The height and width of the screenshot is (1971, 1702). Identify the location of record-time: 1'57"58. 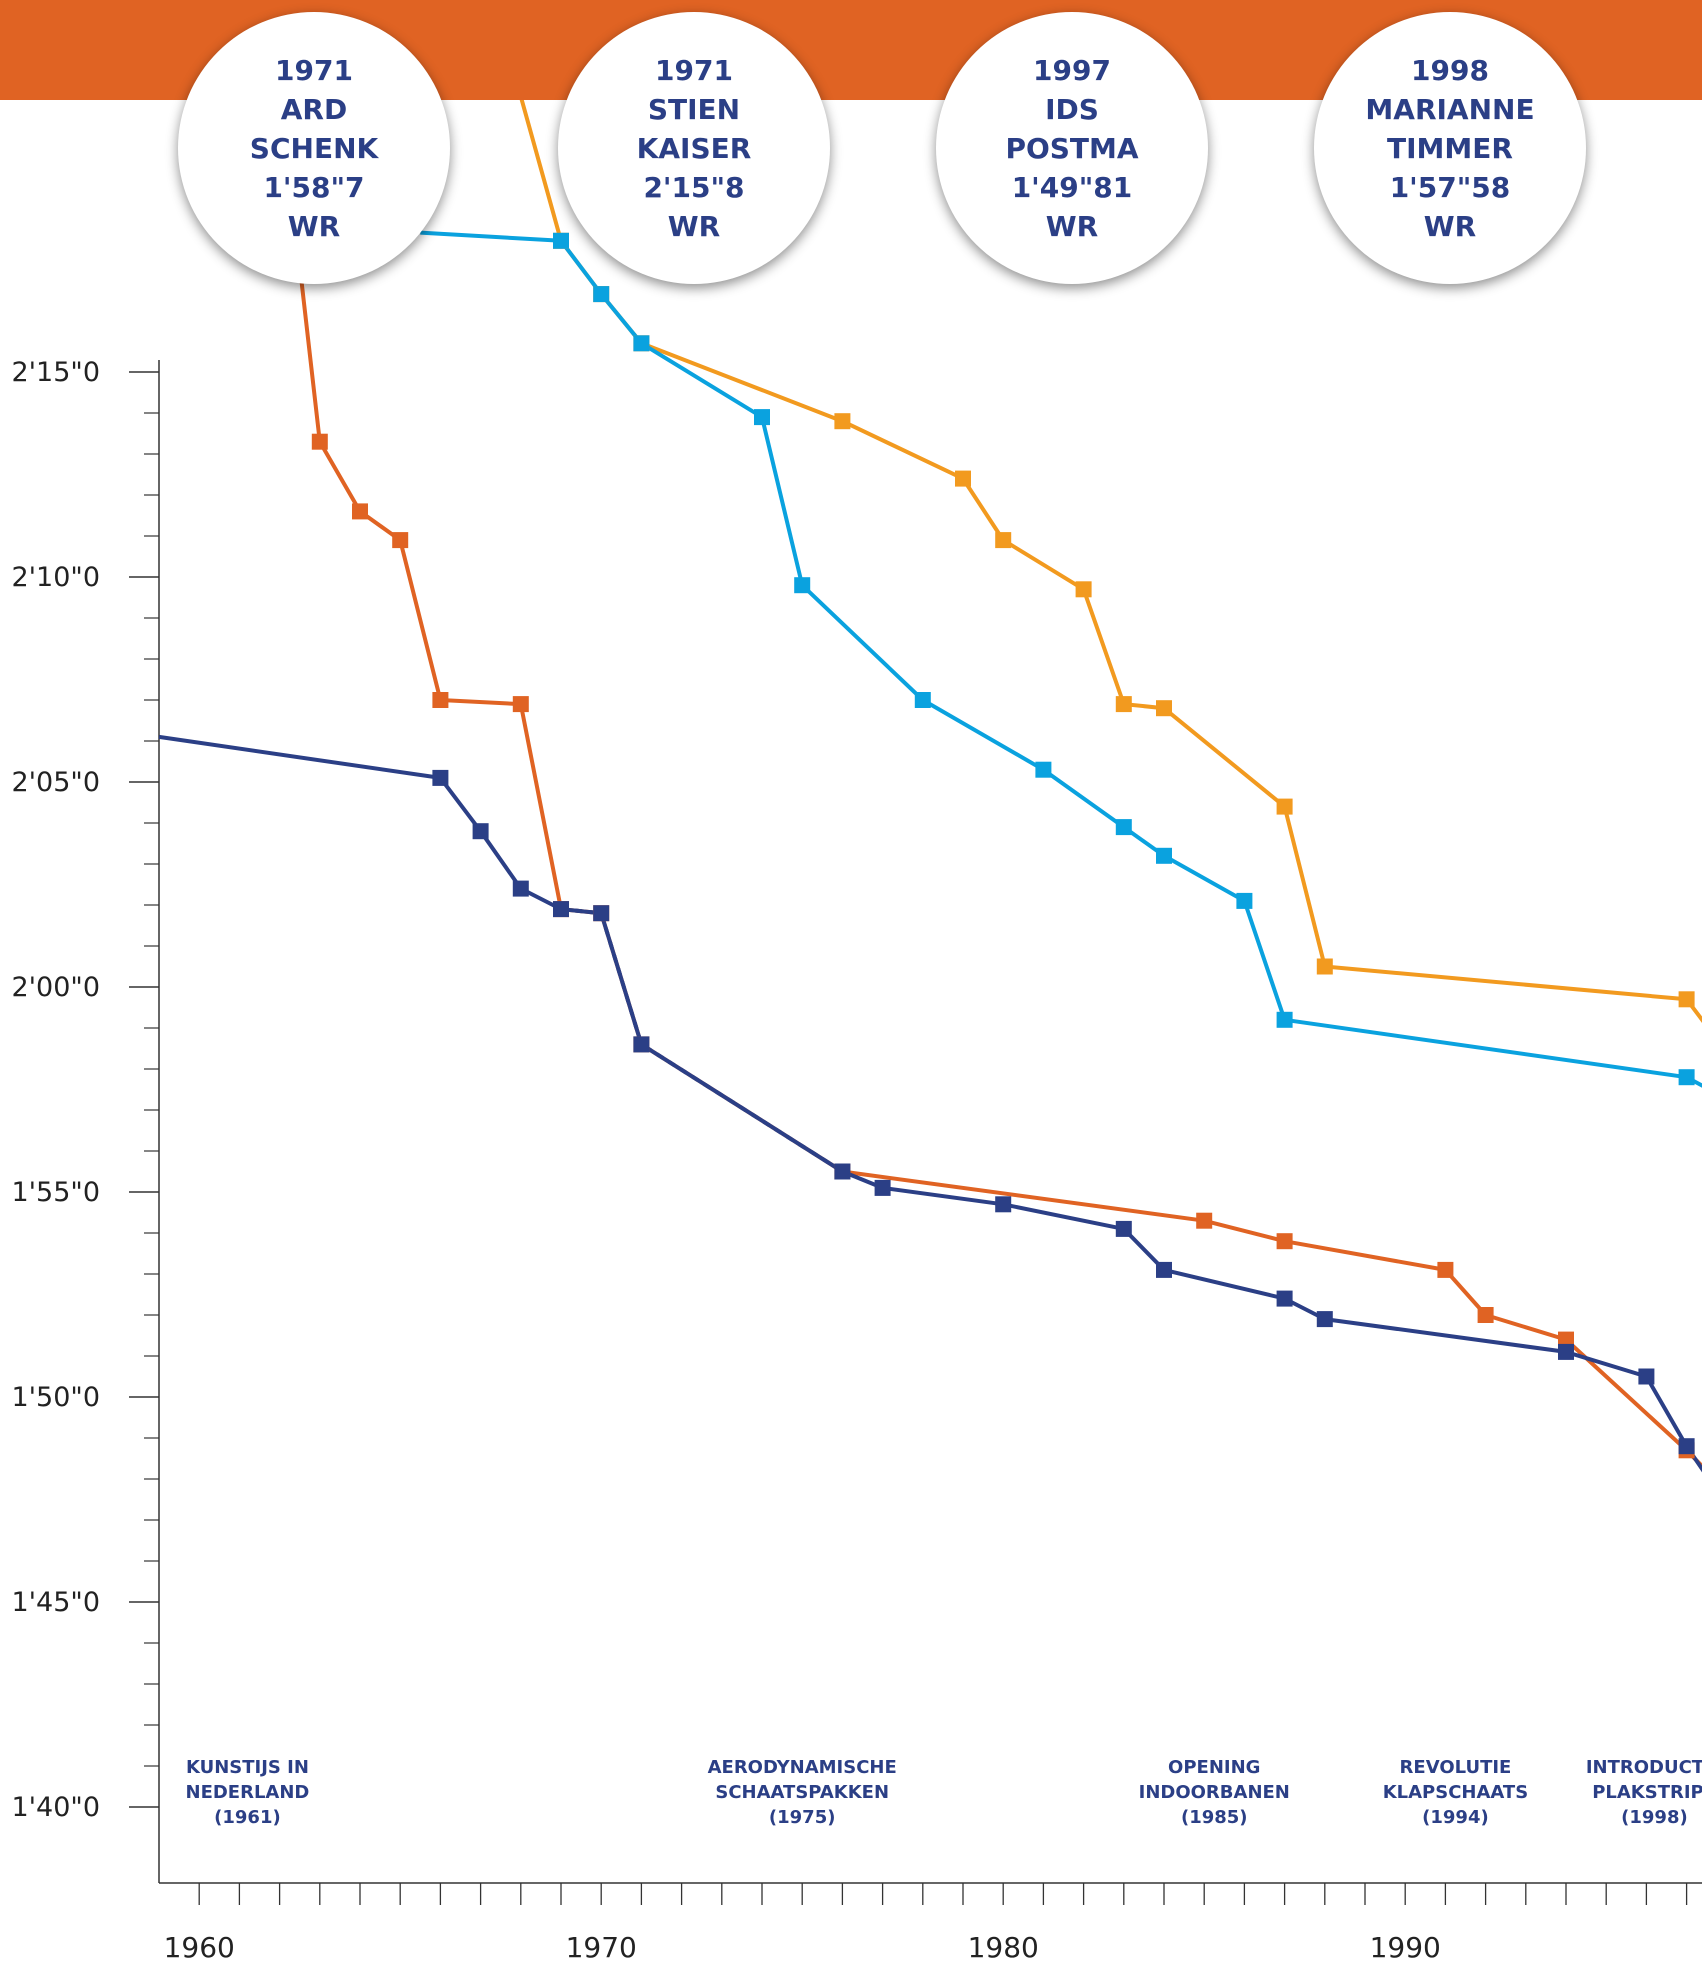
(1450, 187).